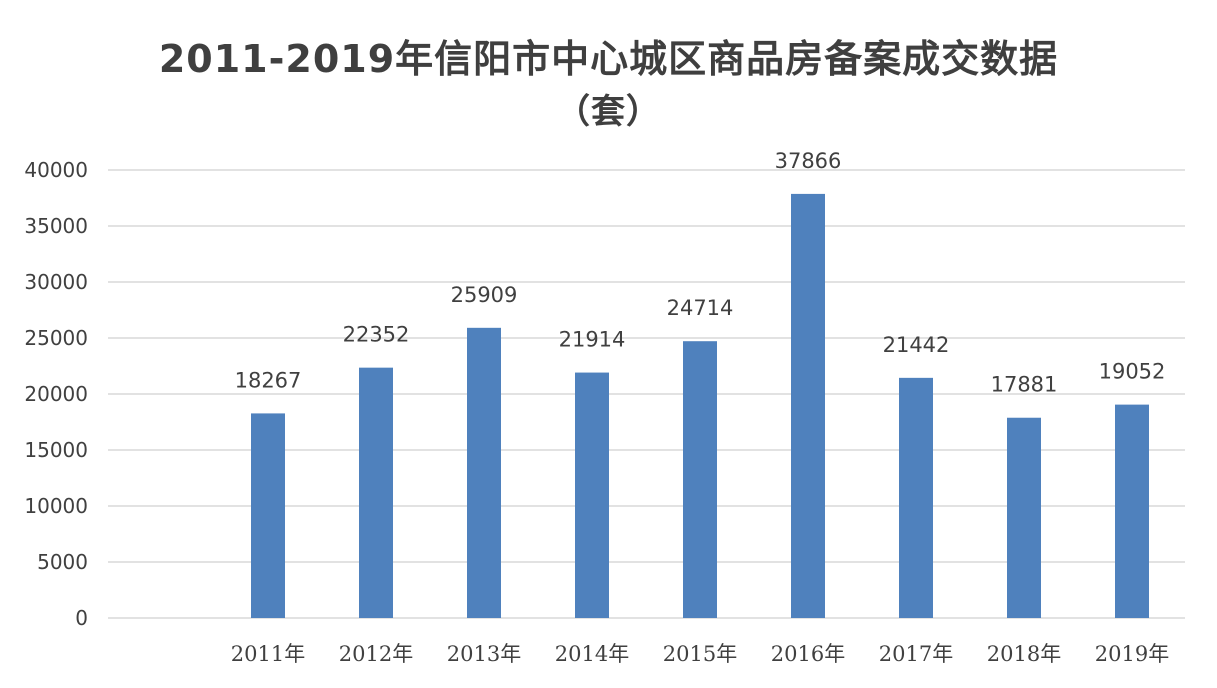 The width and height of the screenshot is (1217, 688). What do you see at coordinates (56, 338) in the screenshot?
I see `y-tick-label: 25000` at bounding box center [56, 338].